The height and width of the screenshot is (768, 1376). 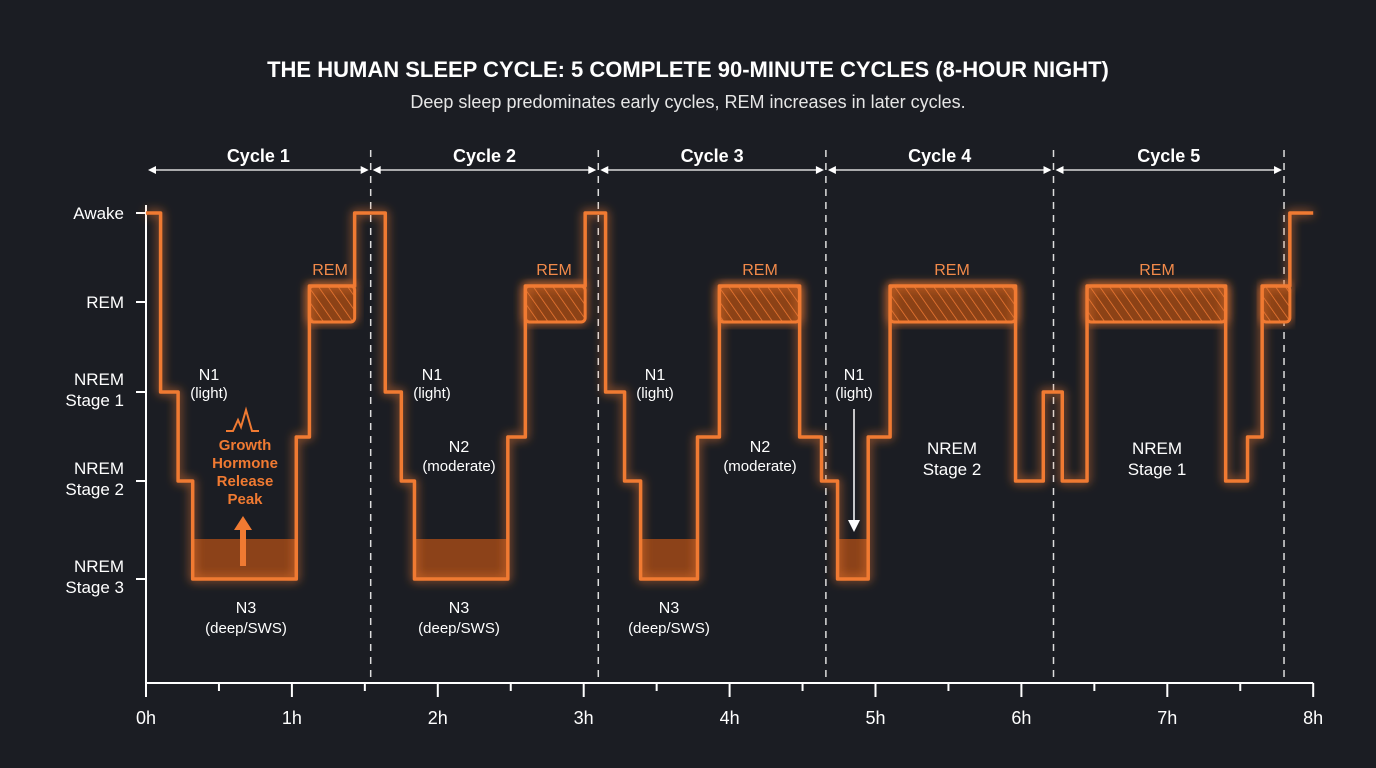 I want to click on growth-hormone-annotation: Growth Hormone Release Peak, so click(x=245, y=486).